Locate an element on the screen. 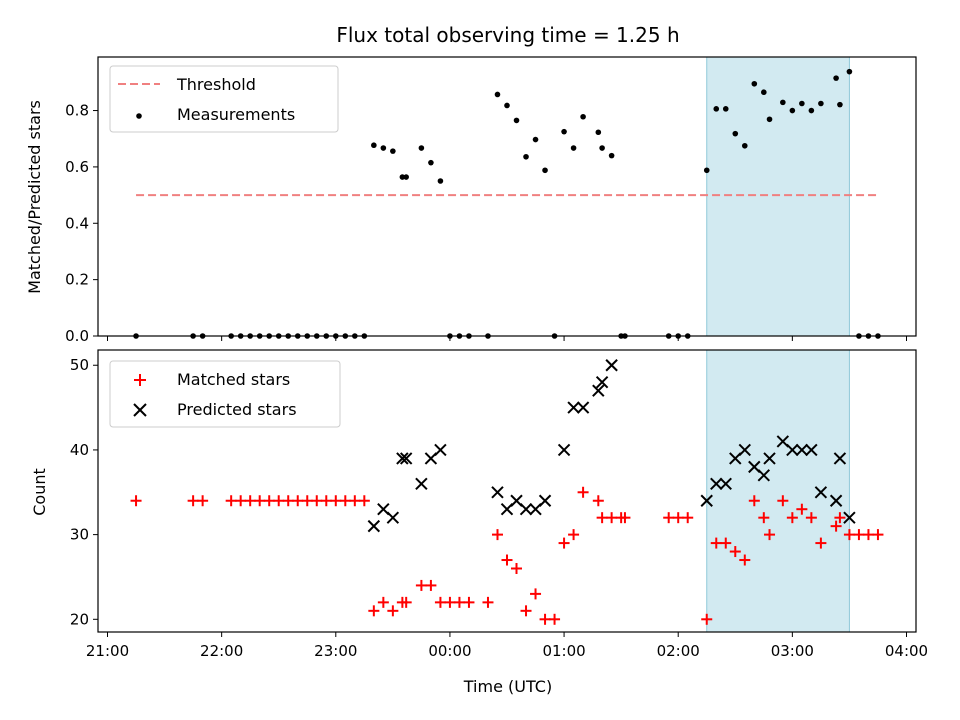 The width and height of the screenshot is (960, 720). xtick-label: 03:00 is located at coordinates (792, 651).